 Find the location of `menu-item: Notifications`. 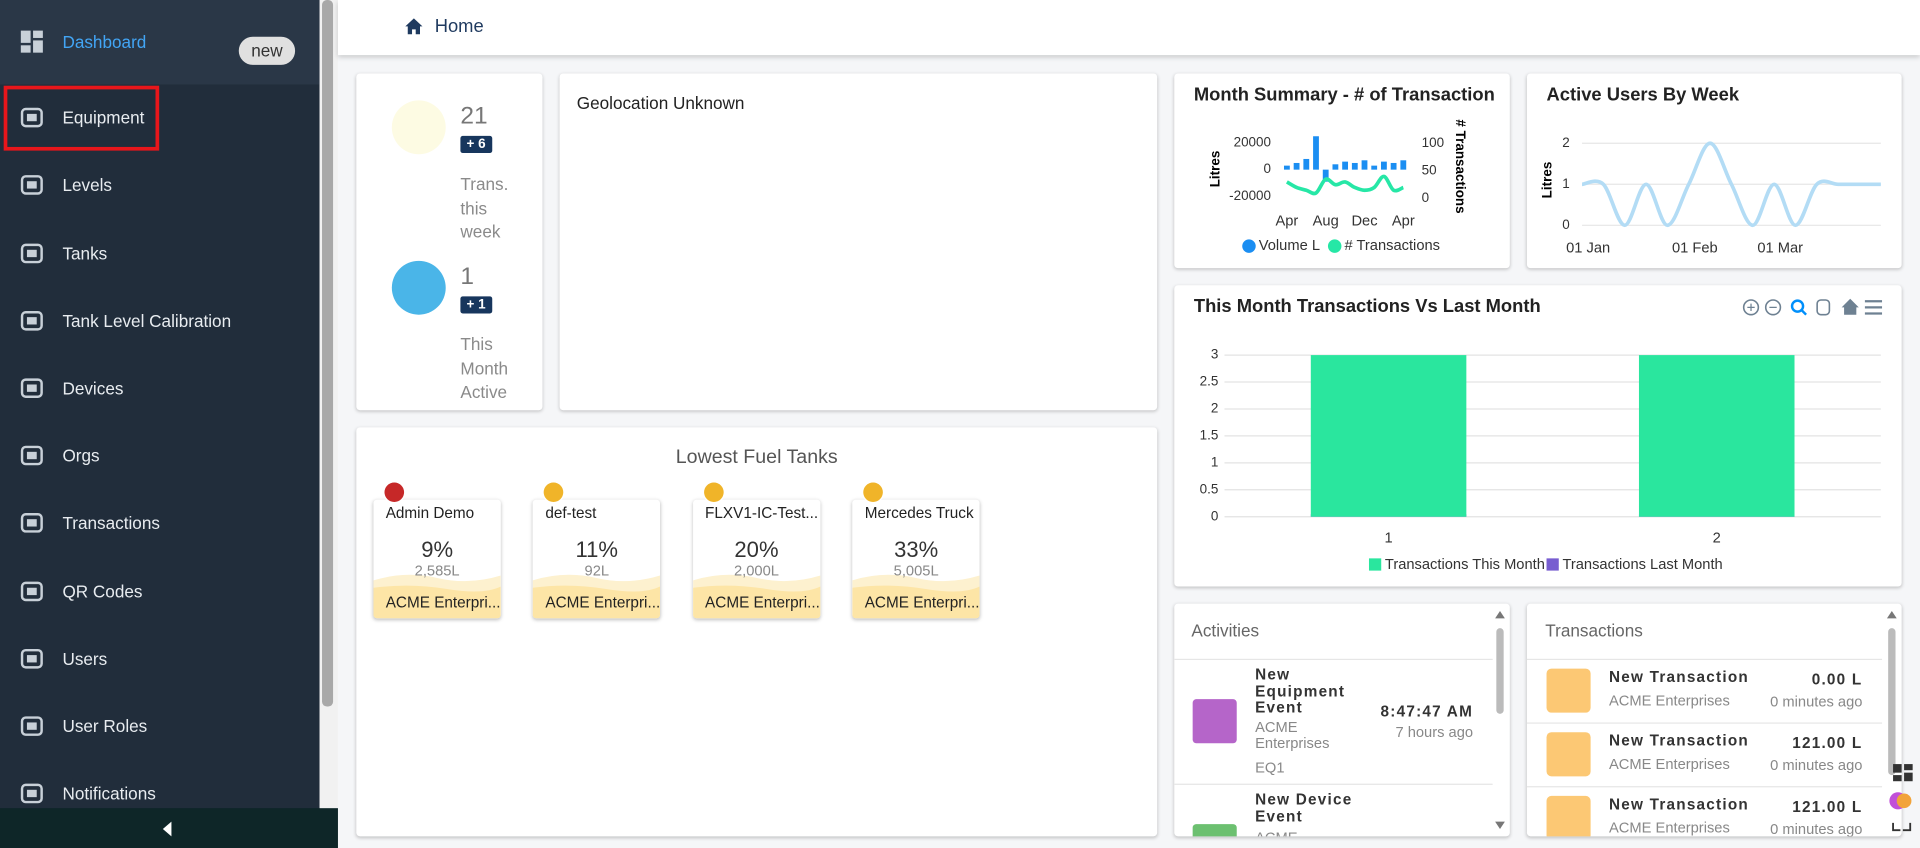

menu-item: Notifications is located at coordinates (160, 793).